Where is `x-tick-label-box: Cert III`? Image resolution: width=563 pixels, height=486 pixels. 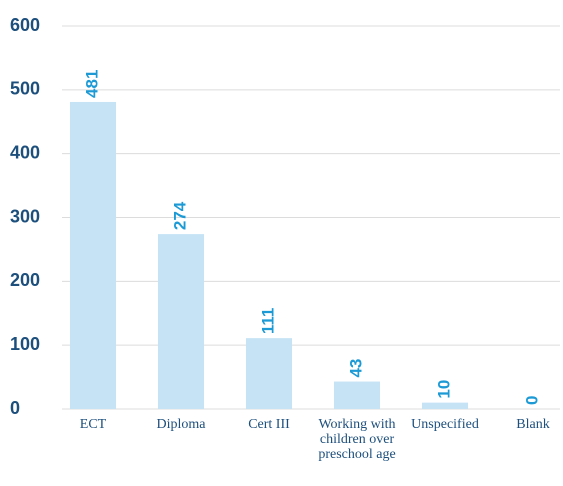 x-tick-label-box: Cert III is located at coordinates (269, 424).